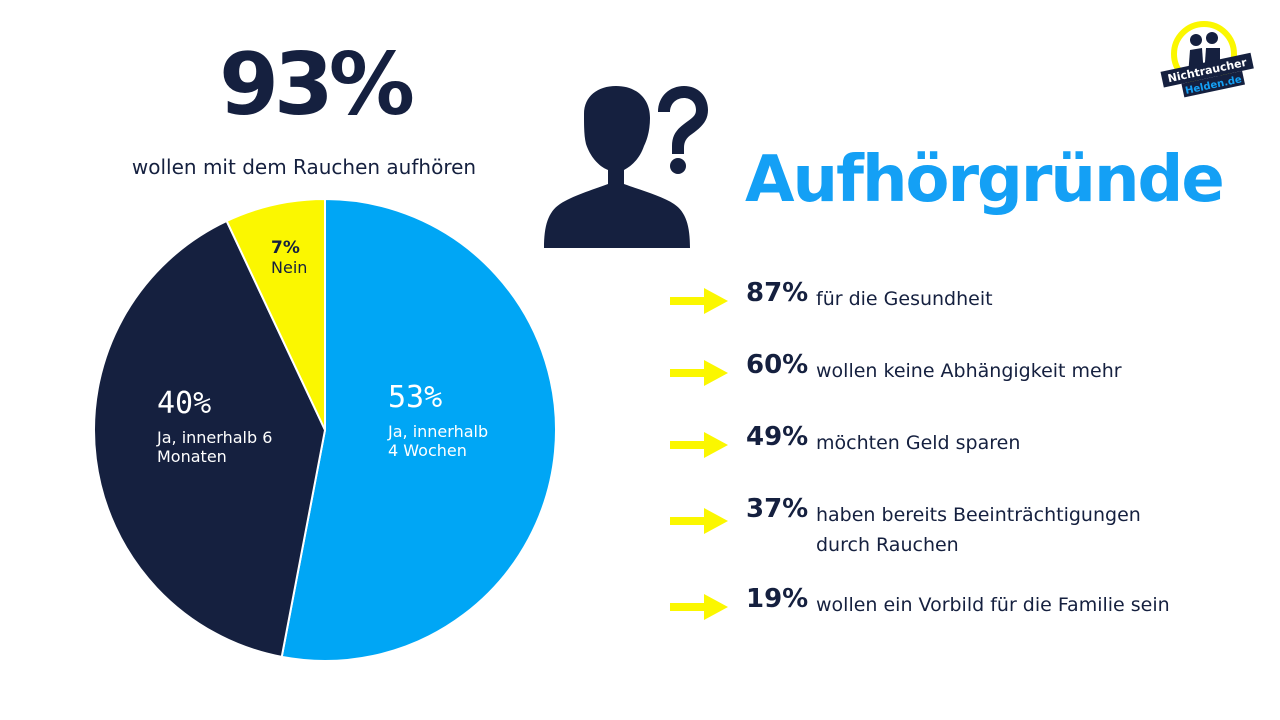 Image resolution: width=1280 pixels, height=720 pixels. I want to click on slice-label-yes-6-months: 40% Ja, innerhalb 6 Monaten, so click(214, 426).